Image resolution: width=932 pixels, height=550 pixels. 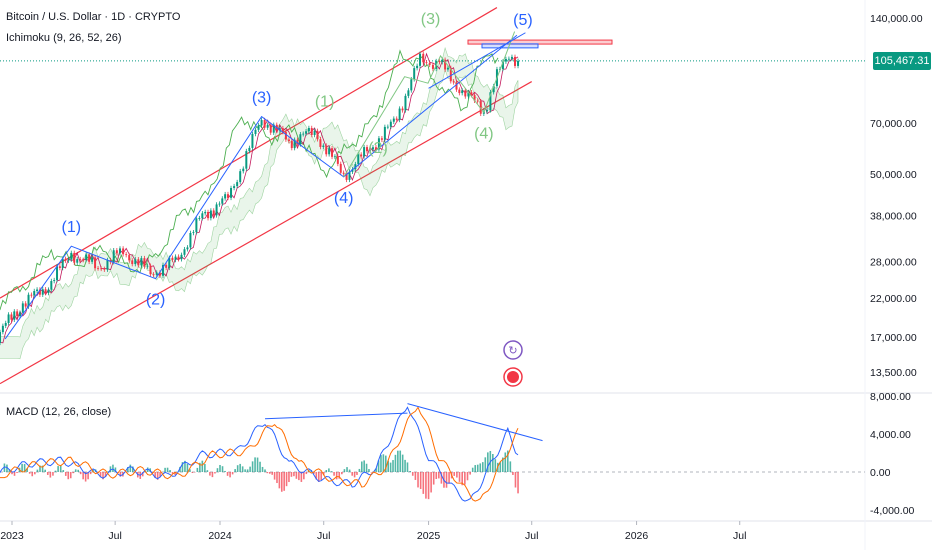 What do you see at coordinates (513, 377) in the screenshot?
I see `us-flag-event-fill` at bounding box center [513, 377].